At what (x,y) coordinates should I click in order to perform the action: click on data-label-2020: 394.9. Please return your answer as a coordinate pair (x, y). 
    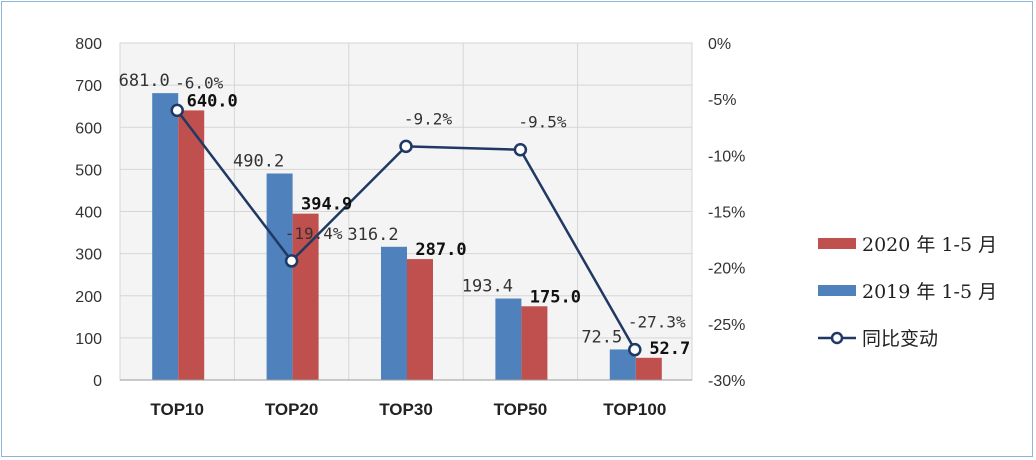
    Looking at the image, I should click on (326, 205).